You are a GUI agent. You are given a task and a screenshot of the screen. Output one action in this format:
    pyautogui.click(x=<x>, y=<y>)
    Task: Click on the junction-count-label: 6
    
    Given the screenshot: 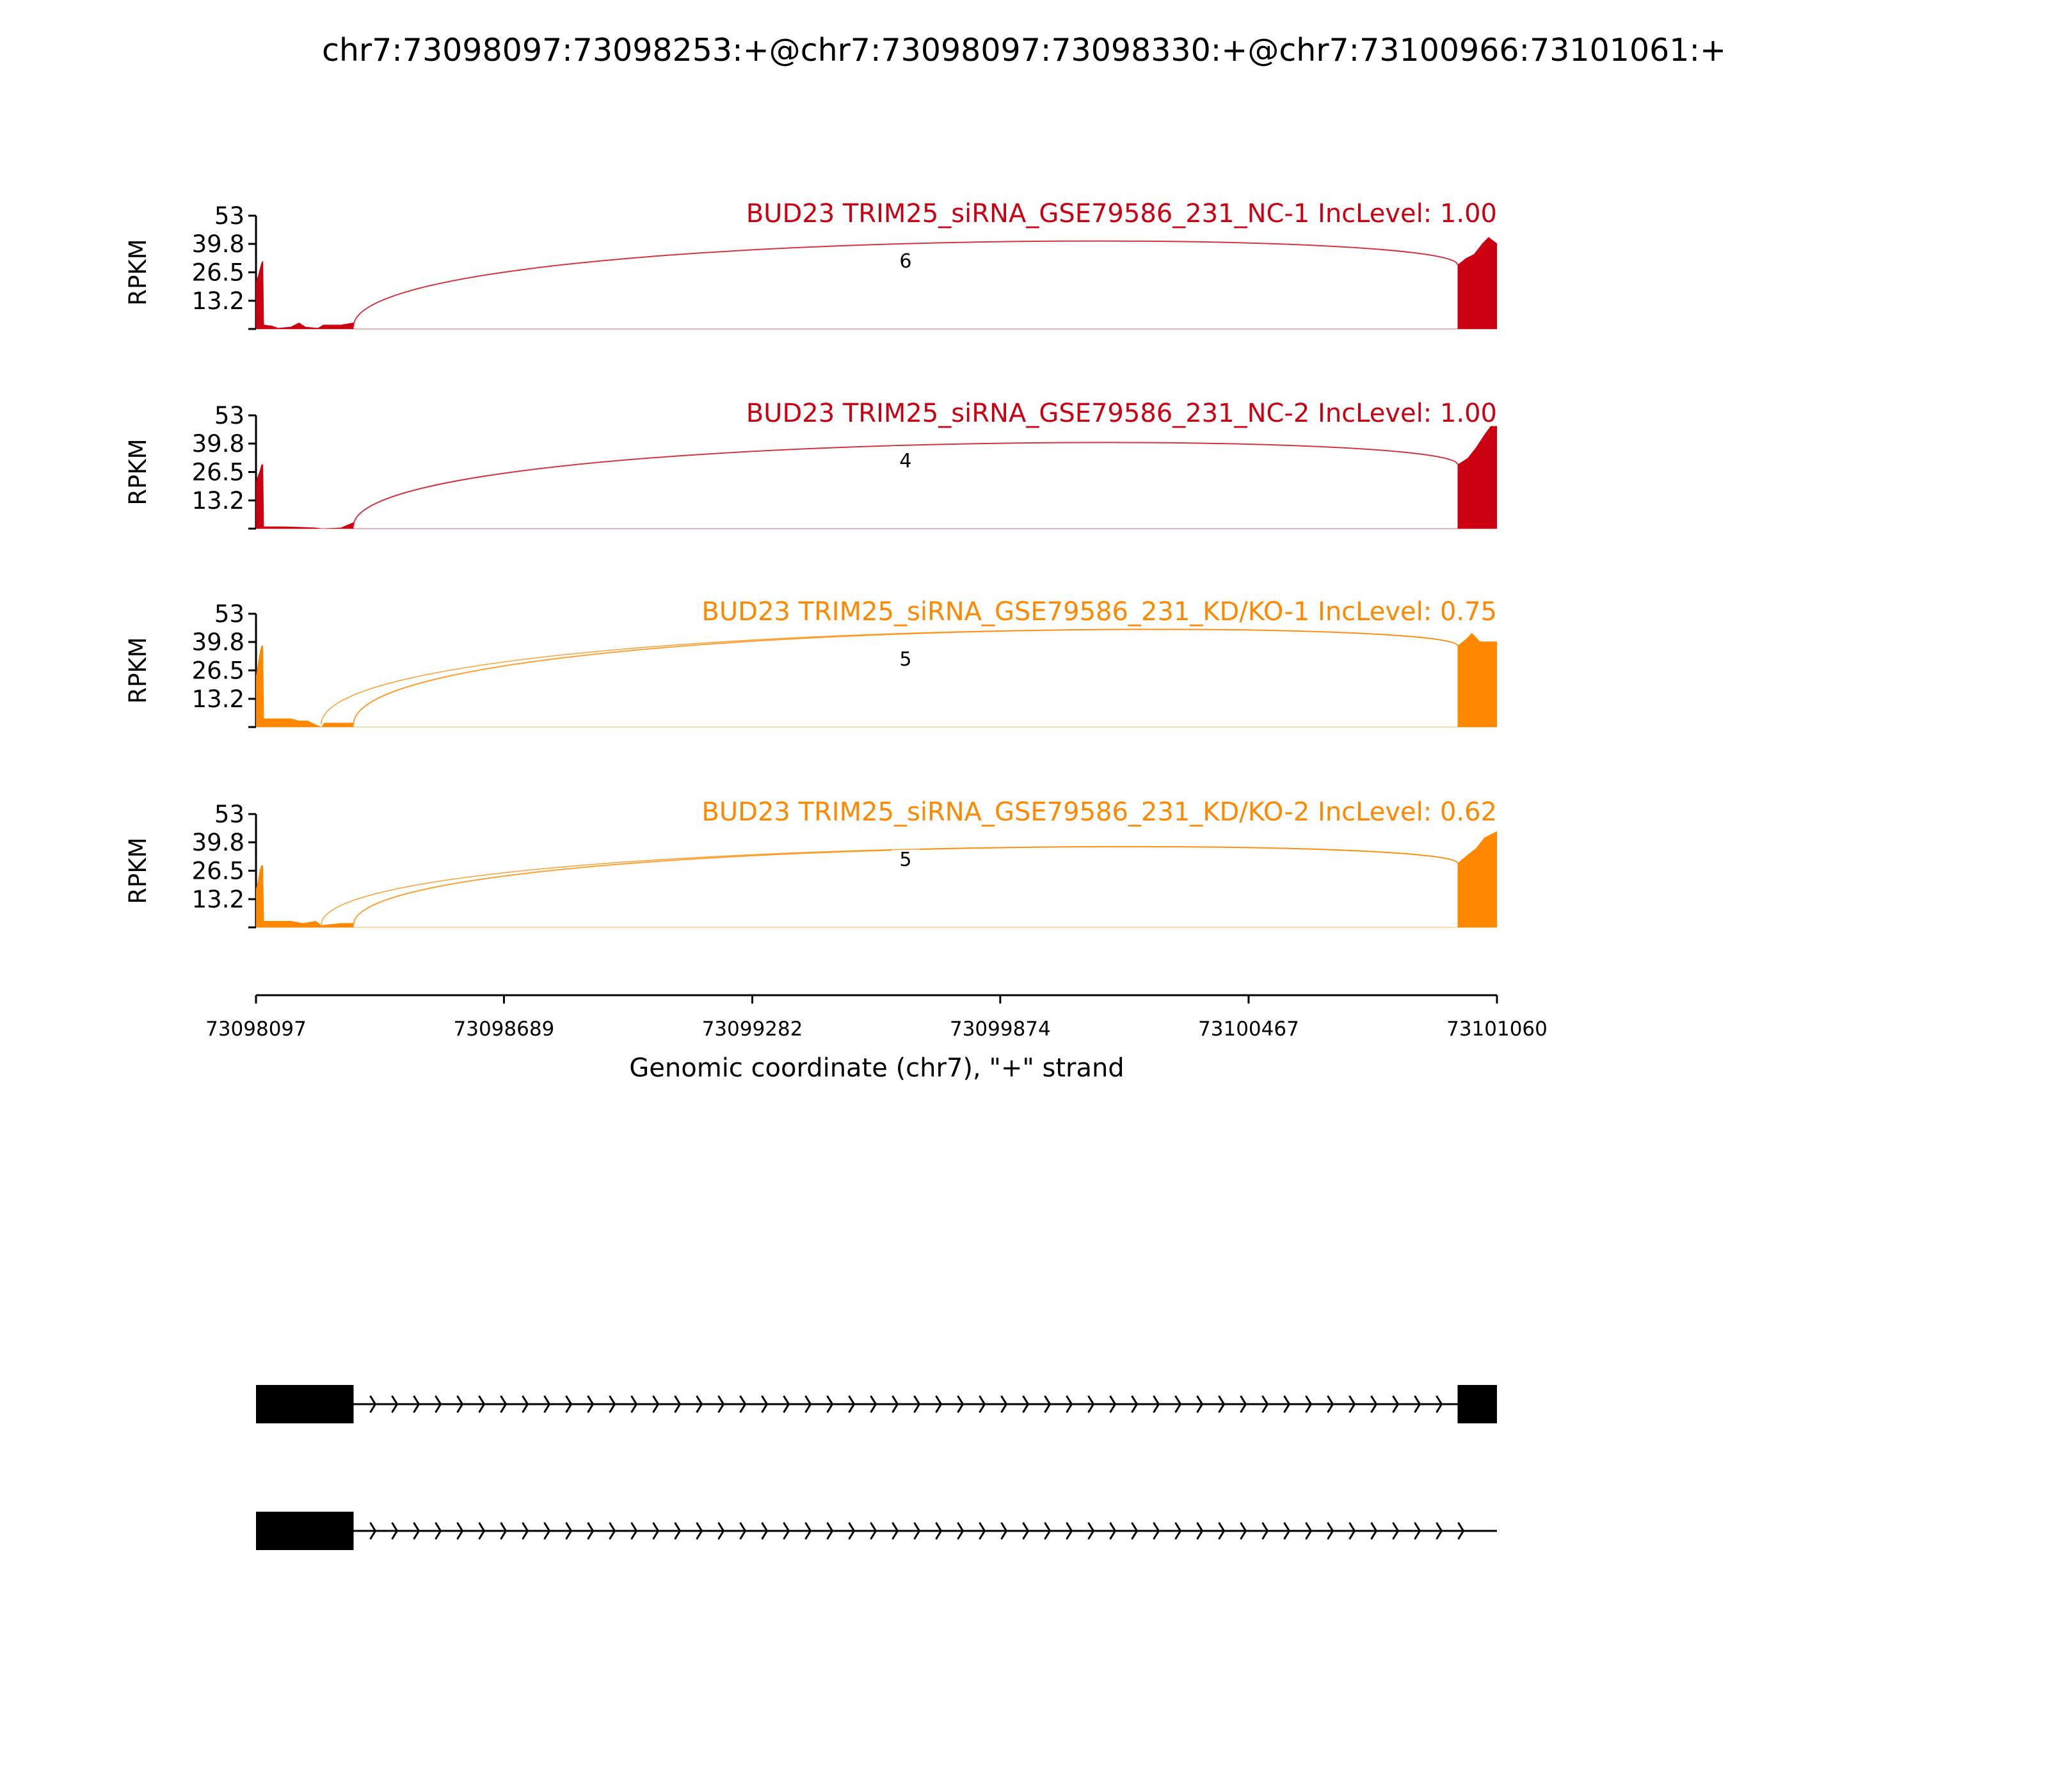 What is the action you would take?
    pyautogui.click(x=905, y=261)
    